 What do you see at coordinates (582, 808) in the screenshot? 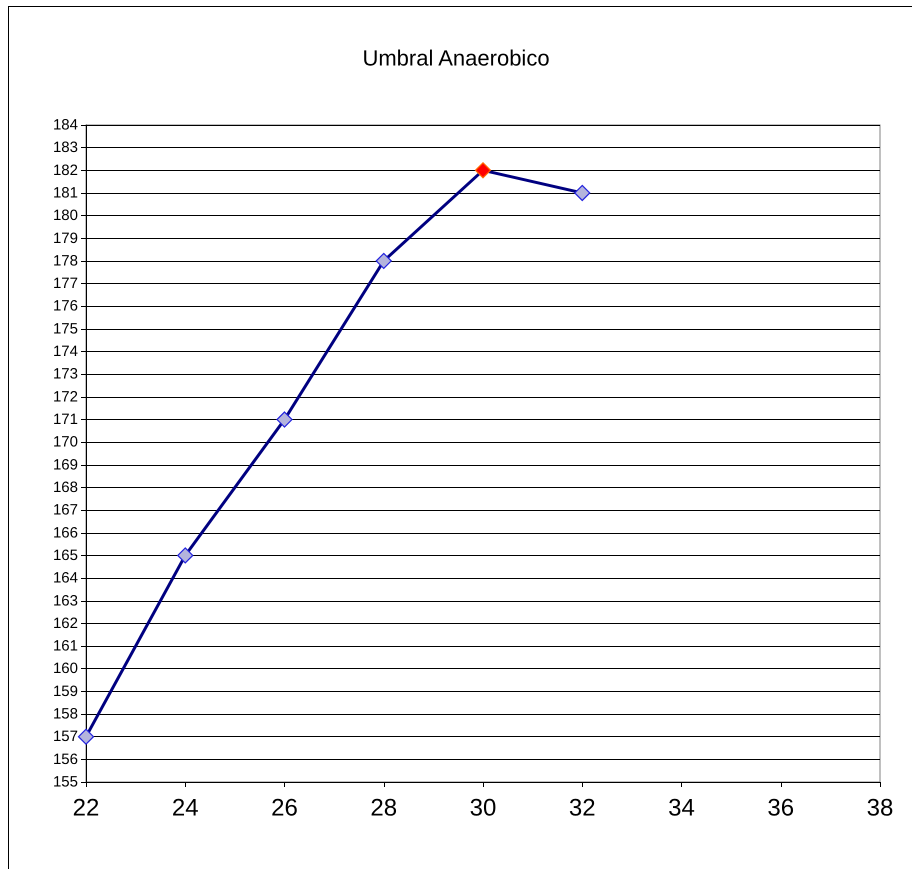
I see `x-tick-label: 32` at bounding box center [582, 808].